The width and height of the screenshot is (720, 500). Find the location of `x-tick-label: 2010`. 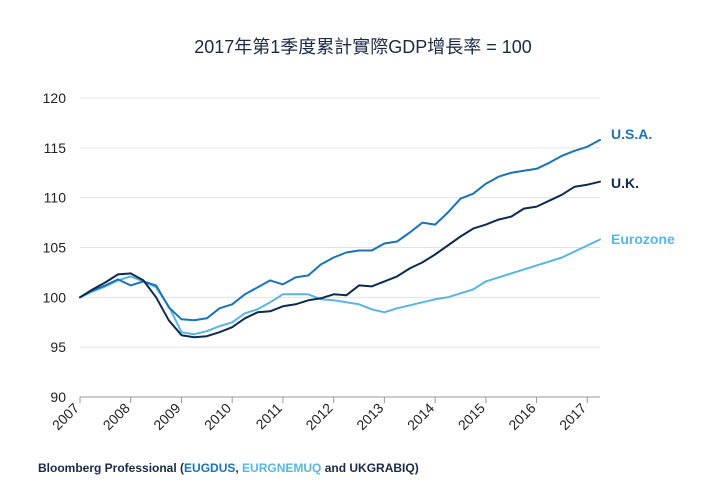

x-tick-label: 2010 is located at coordinates (217, 416).